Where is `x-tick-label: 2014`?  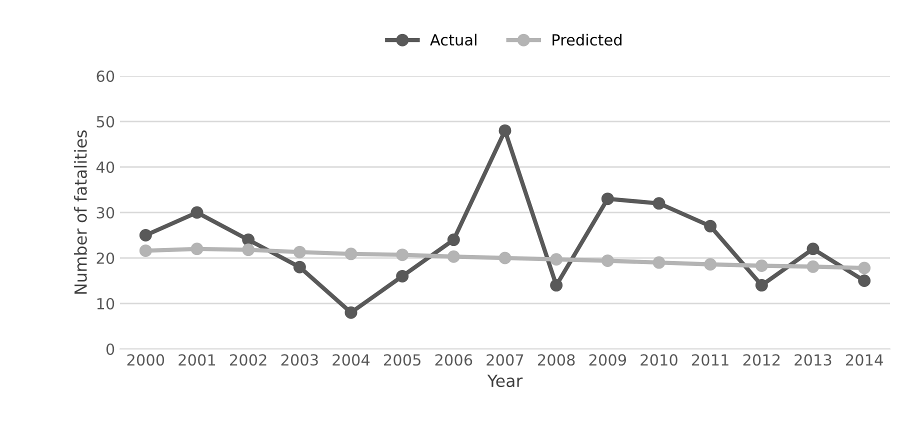
x-tick-label: 2014 is located at coordinates (864, 360).